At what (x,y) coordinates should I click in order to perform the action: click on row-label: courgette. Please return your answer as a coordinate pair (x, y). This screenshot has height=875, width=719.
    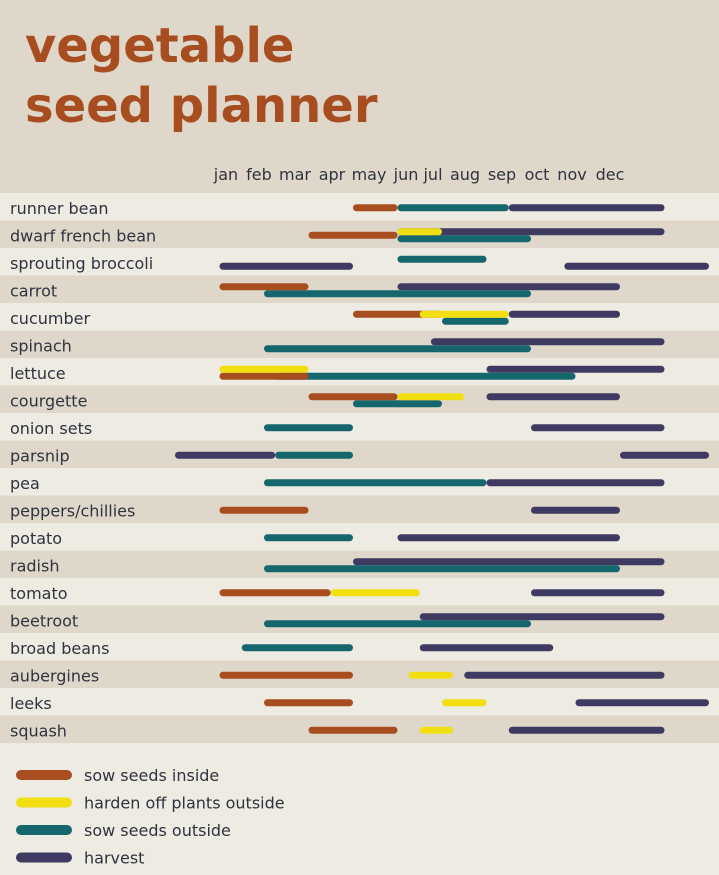
    Looking at the image, I should click on (48, 400).